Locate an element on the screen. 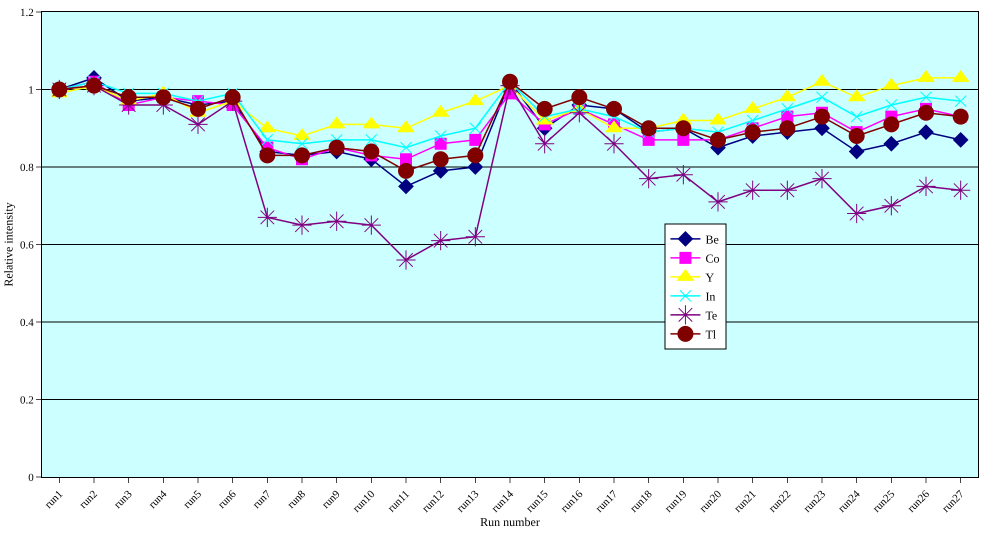 The image size is (996, 549). x-tick-label: run4 is located at coordinates (158, 499).